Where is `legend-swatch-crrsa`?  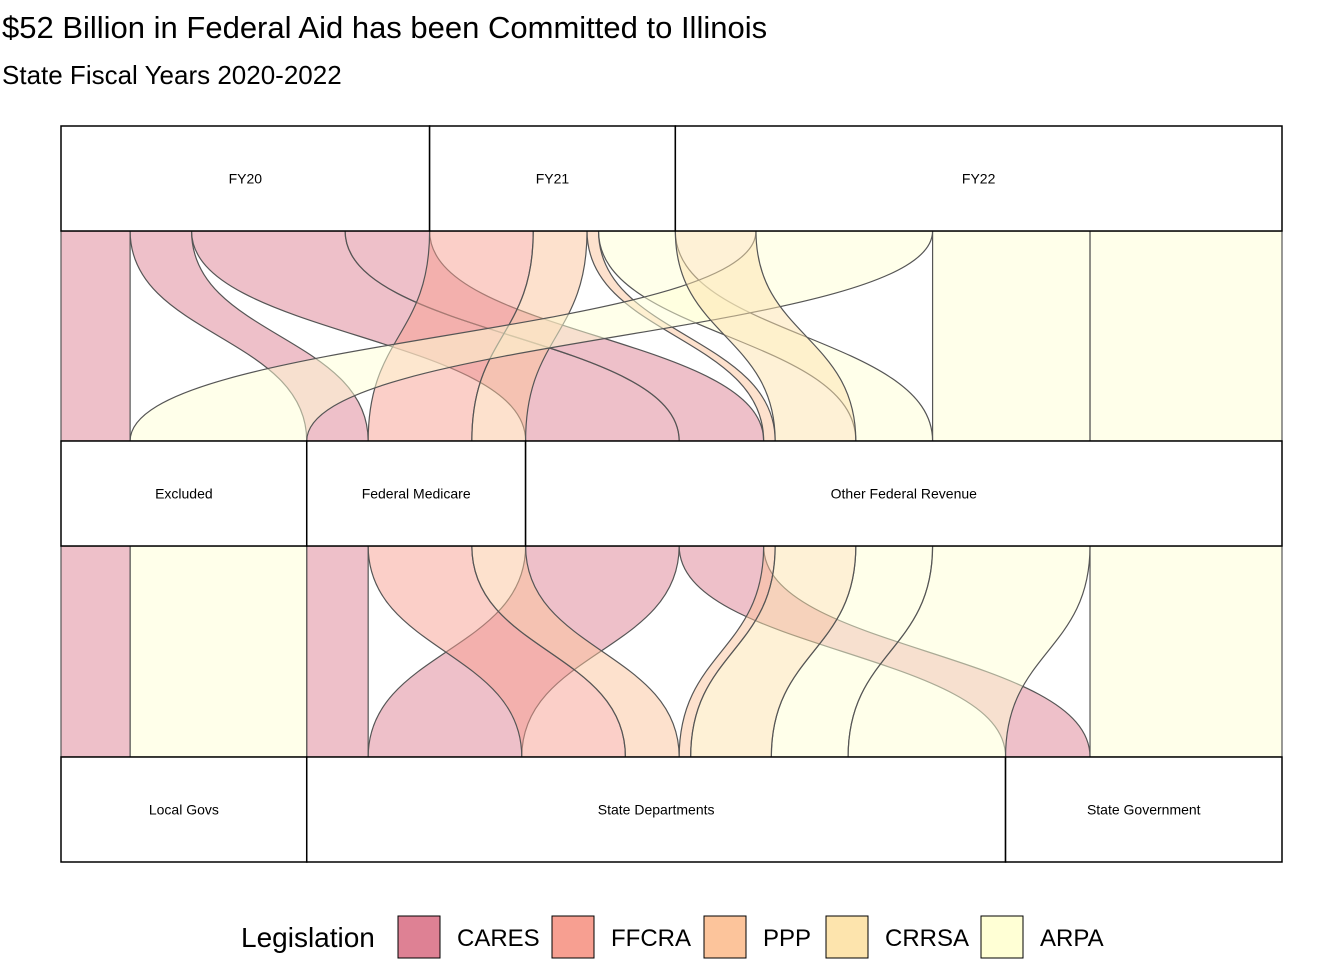 legend-swatch-crrsa is located at coordinates (847, 937).